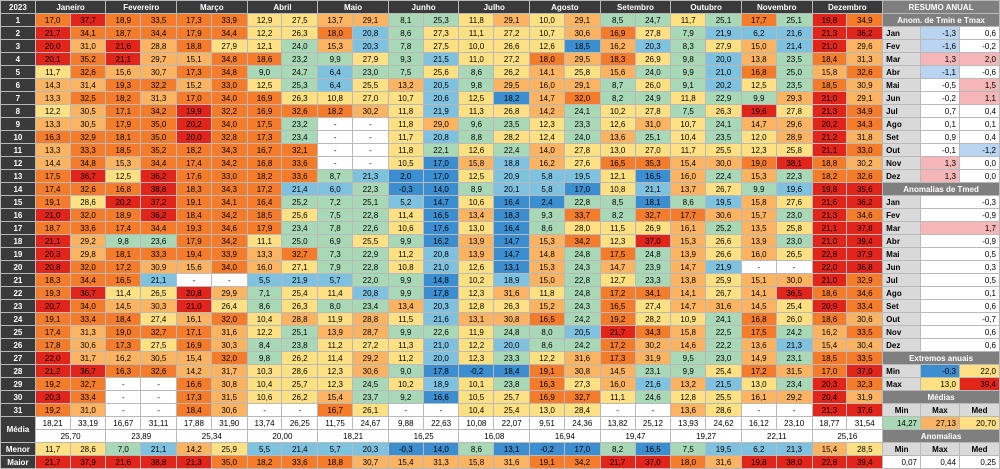 The height and width of the screenshot is (469, 1000). I want to click on tmax-cell: 31,8, so click(865, 137).